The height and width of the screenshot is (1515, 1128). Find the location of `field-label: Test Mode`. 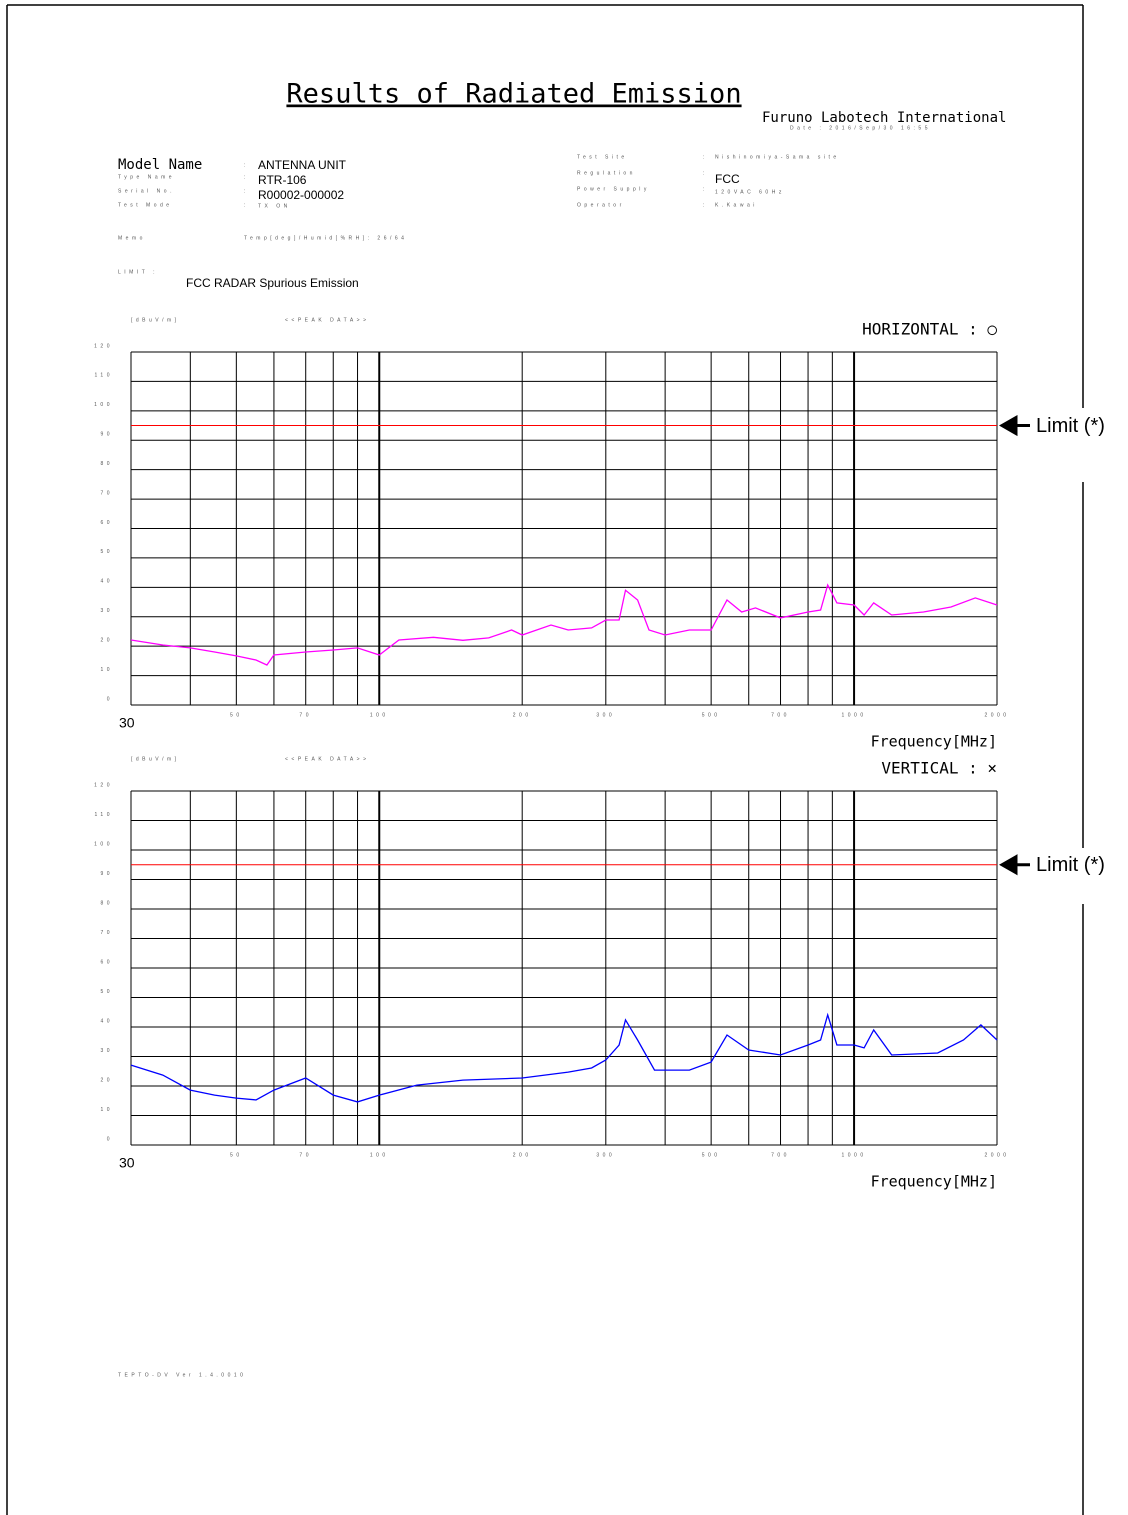

field-label: Test Mode is located at coordinates (145, 205).